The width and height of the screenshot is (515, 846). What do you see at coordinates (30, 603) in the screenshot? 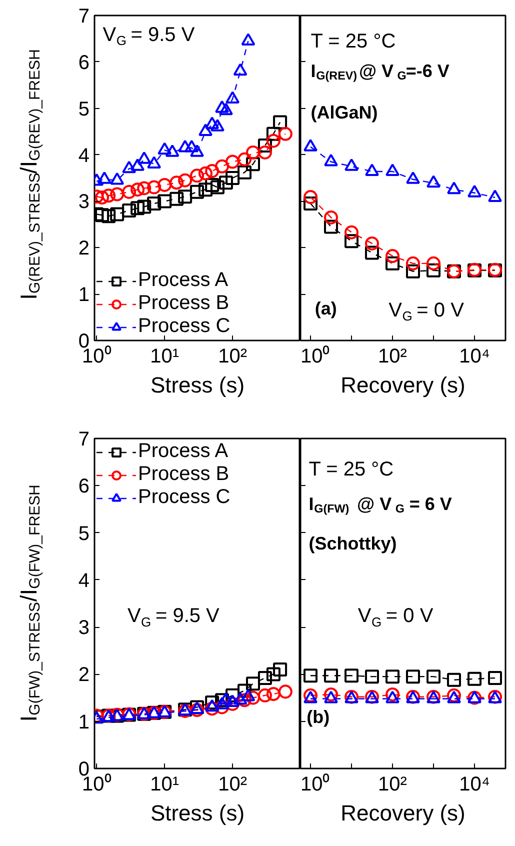
I see `y-axis-title: IG(FW)_STRESS/IG(FW)_FRESH` at bounding box center [30, 603].